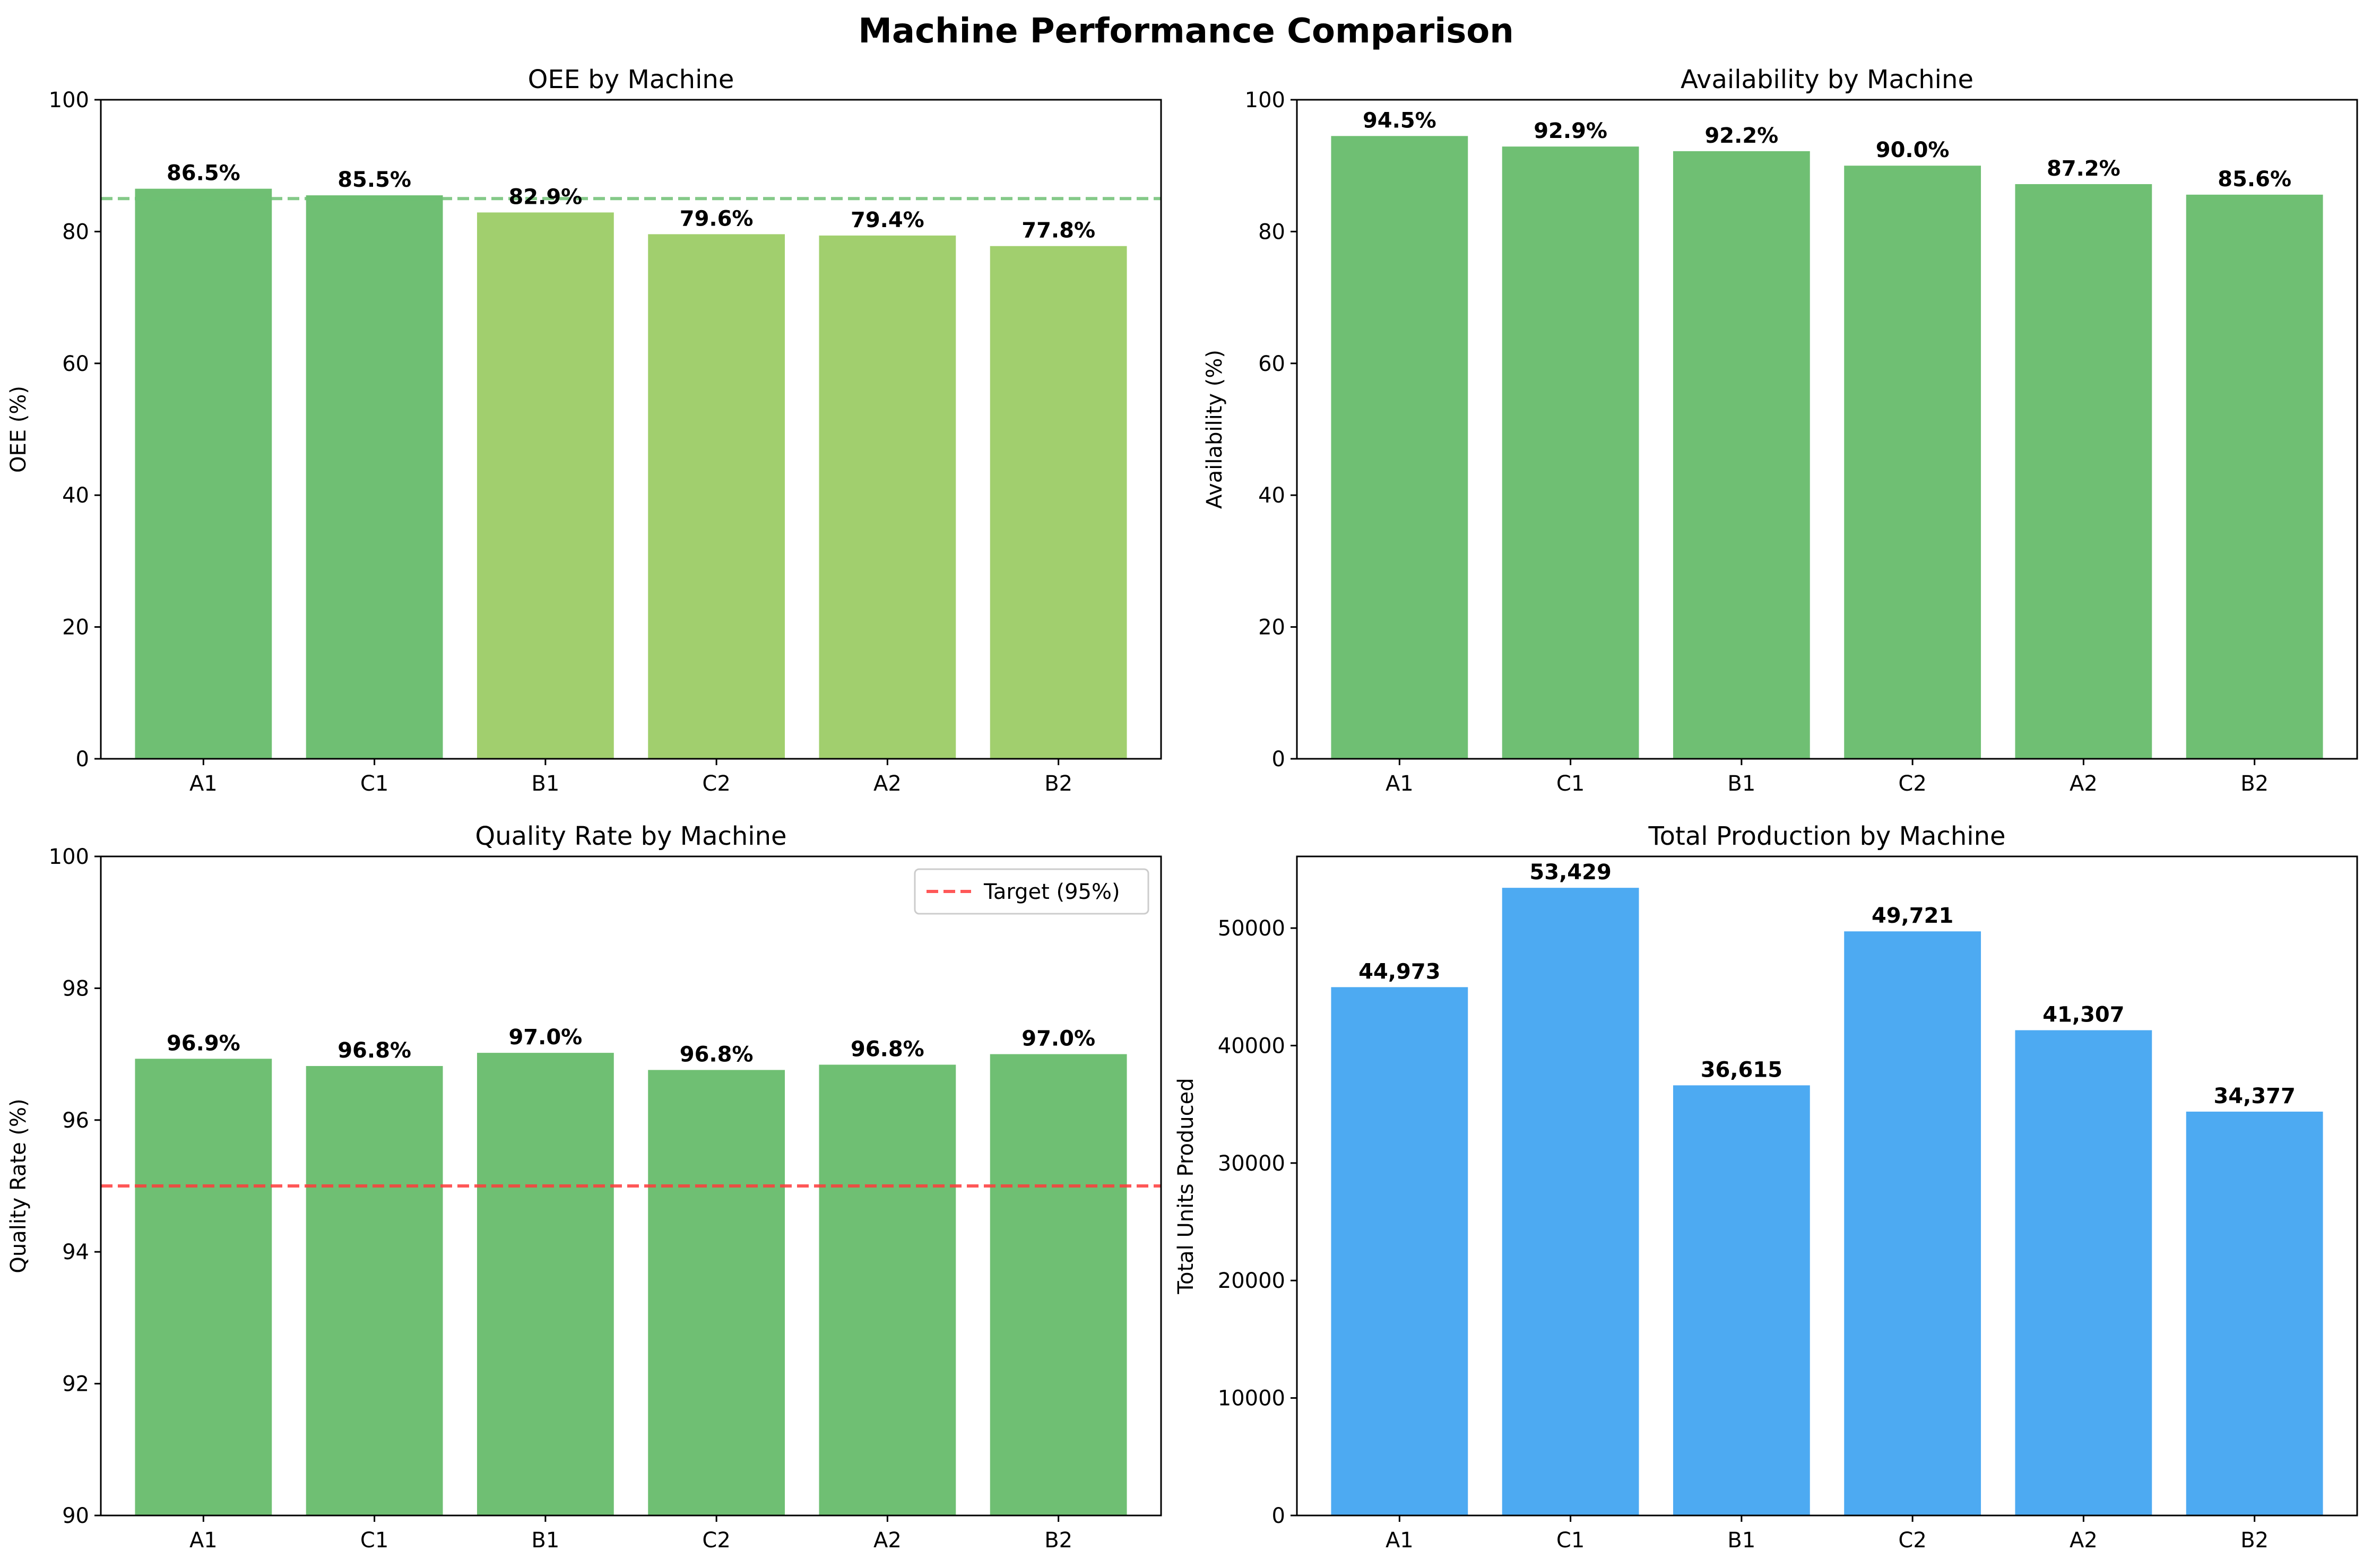  Describe the element at coordinates (1058, 1039) in the screenshot. I see `data-label-b2: 97.0%` at that location.